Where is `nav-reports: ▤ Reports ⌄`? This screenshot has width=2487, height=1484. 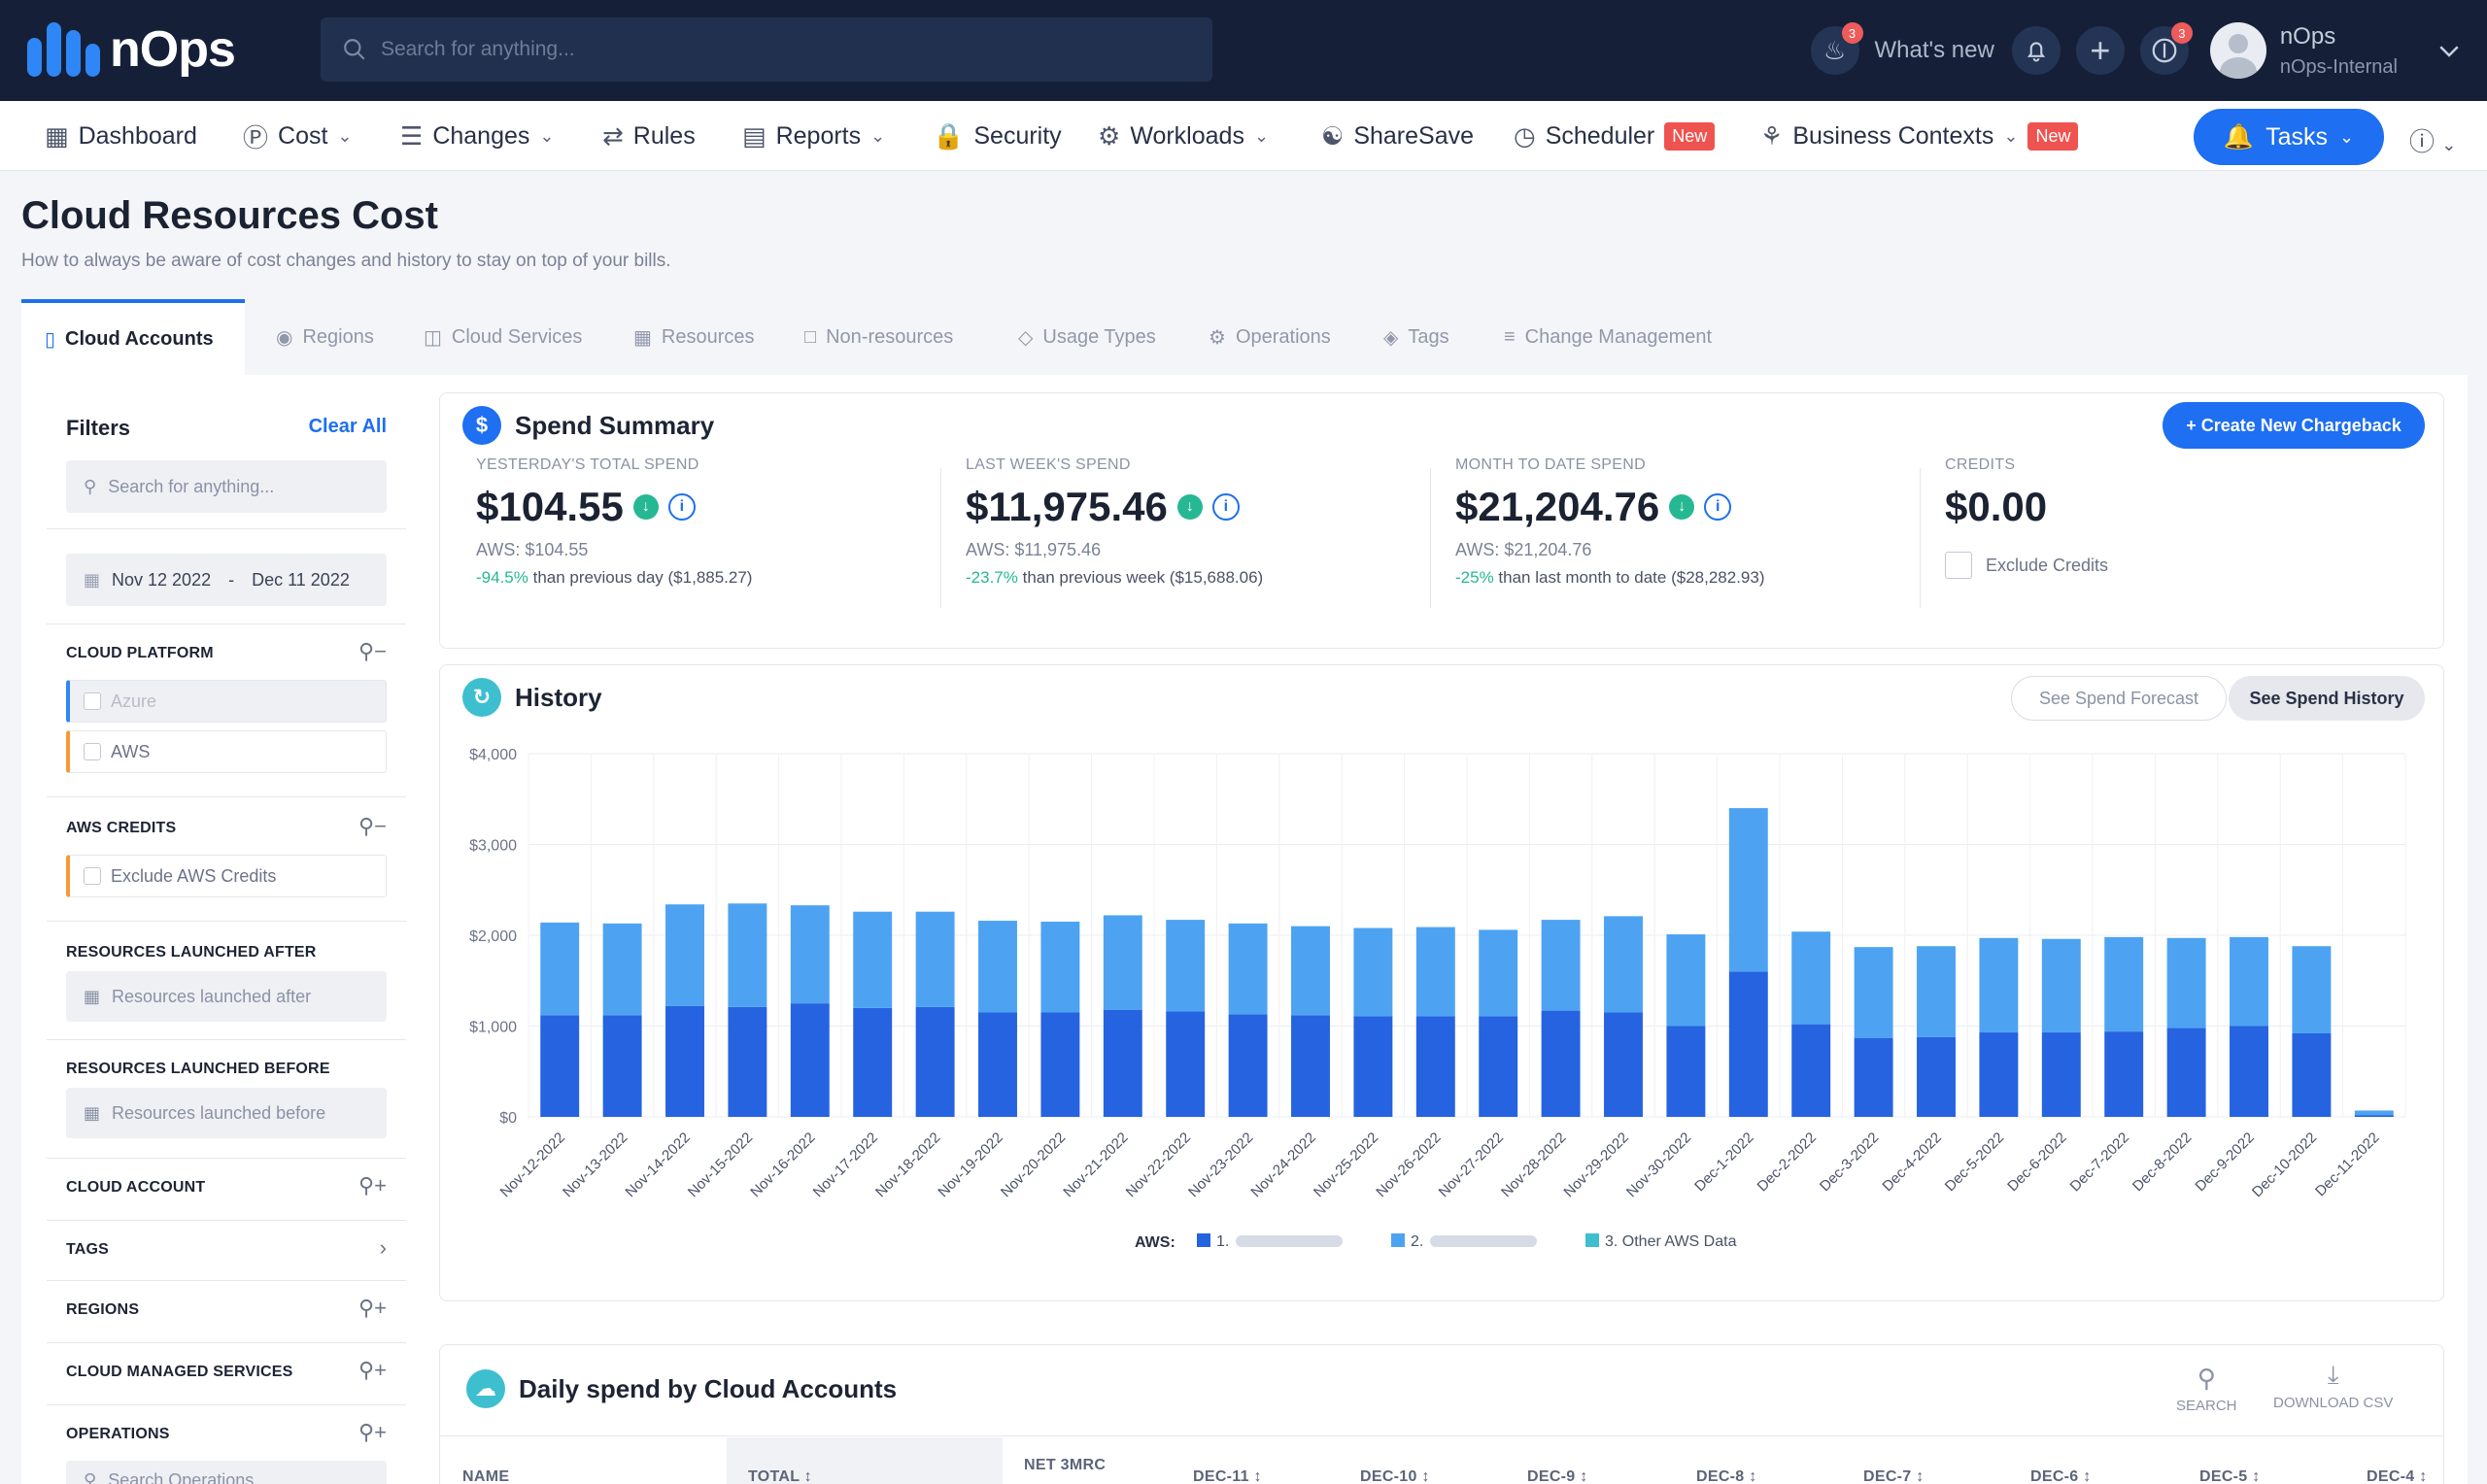 nav-reports: ▤ Reports ⌄ is located at coordinates (813, 136).